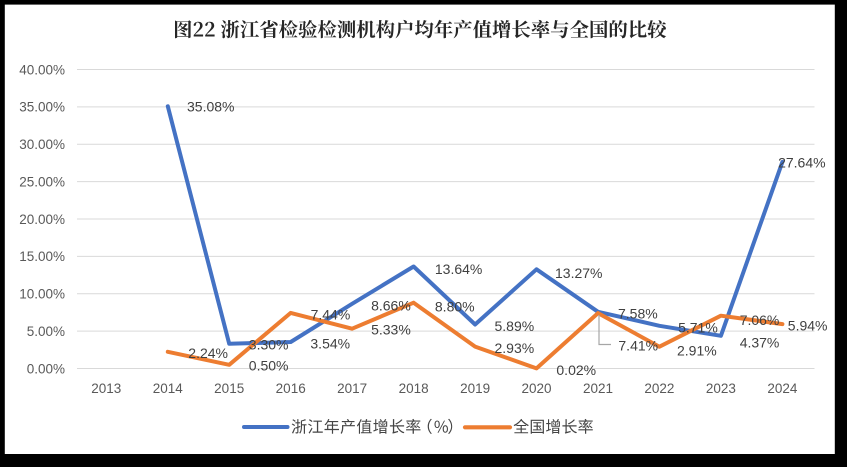  I want to click on svg-text: 2013, so click(106, 388).